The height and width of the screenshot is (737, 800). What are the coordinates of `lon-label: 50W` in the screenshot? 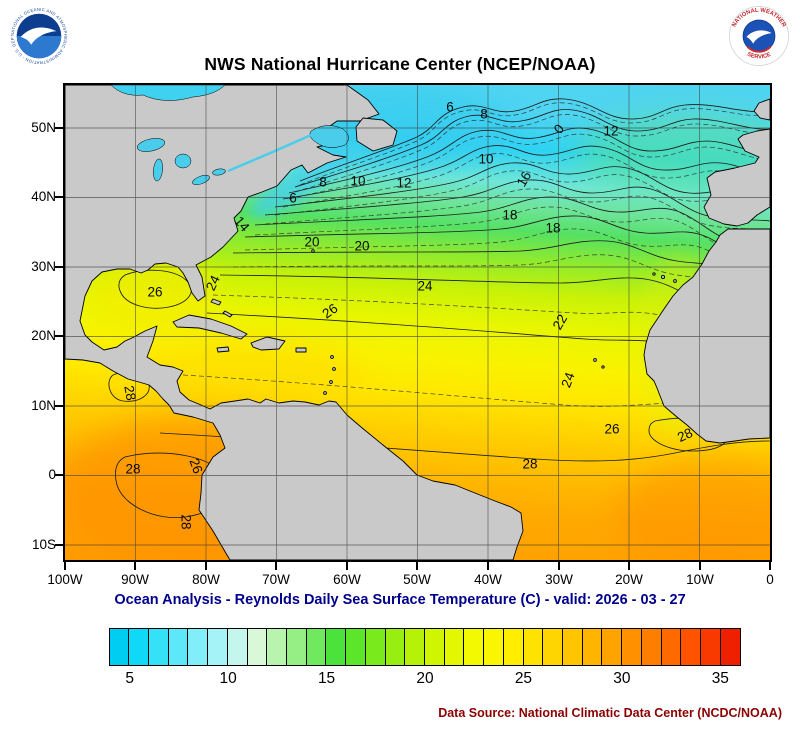 It's located at (417, 579).